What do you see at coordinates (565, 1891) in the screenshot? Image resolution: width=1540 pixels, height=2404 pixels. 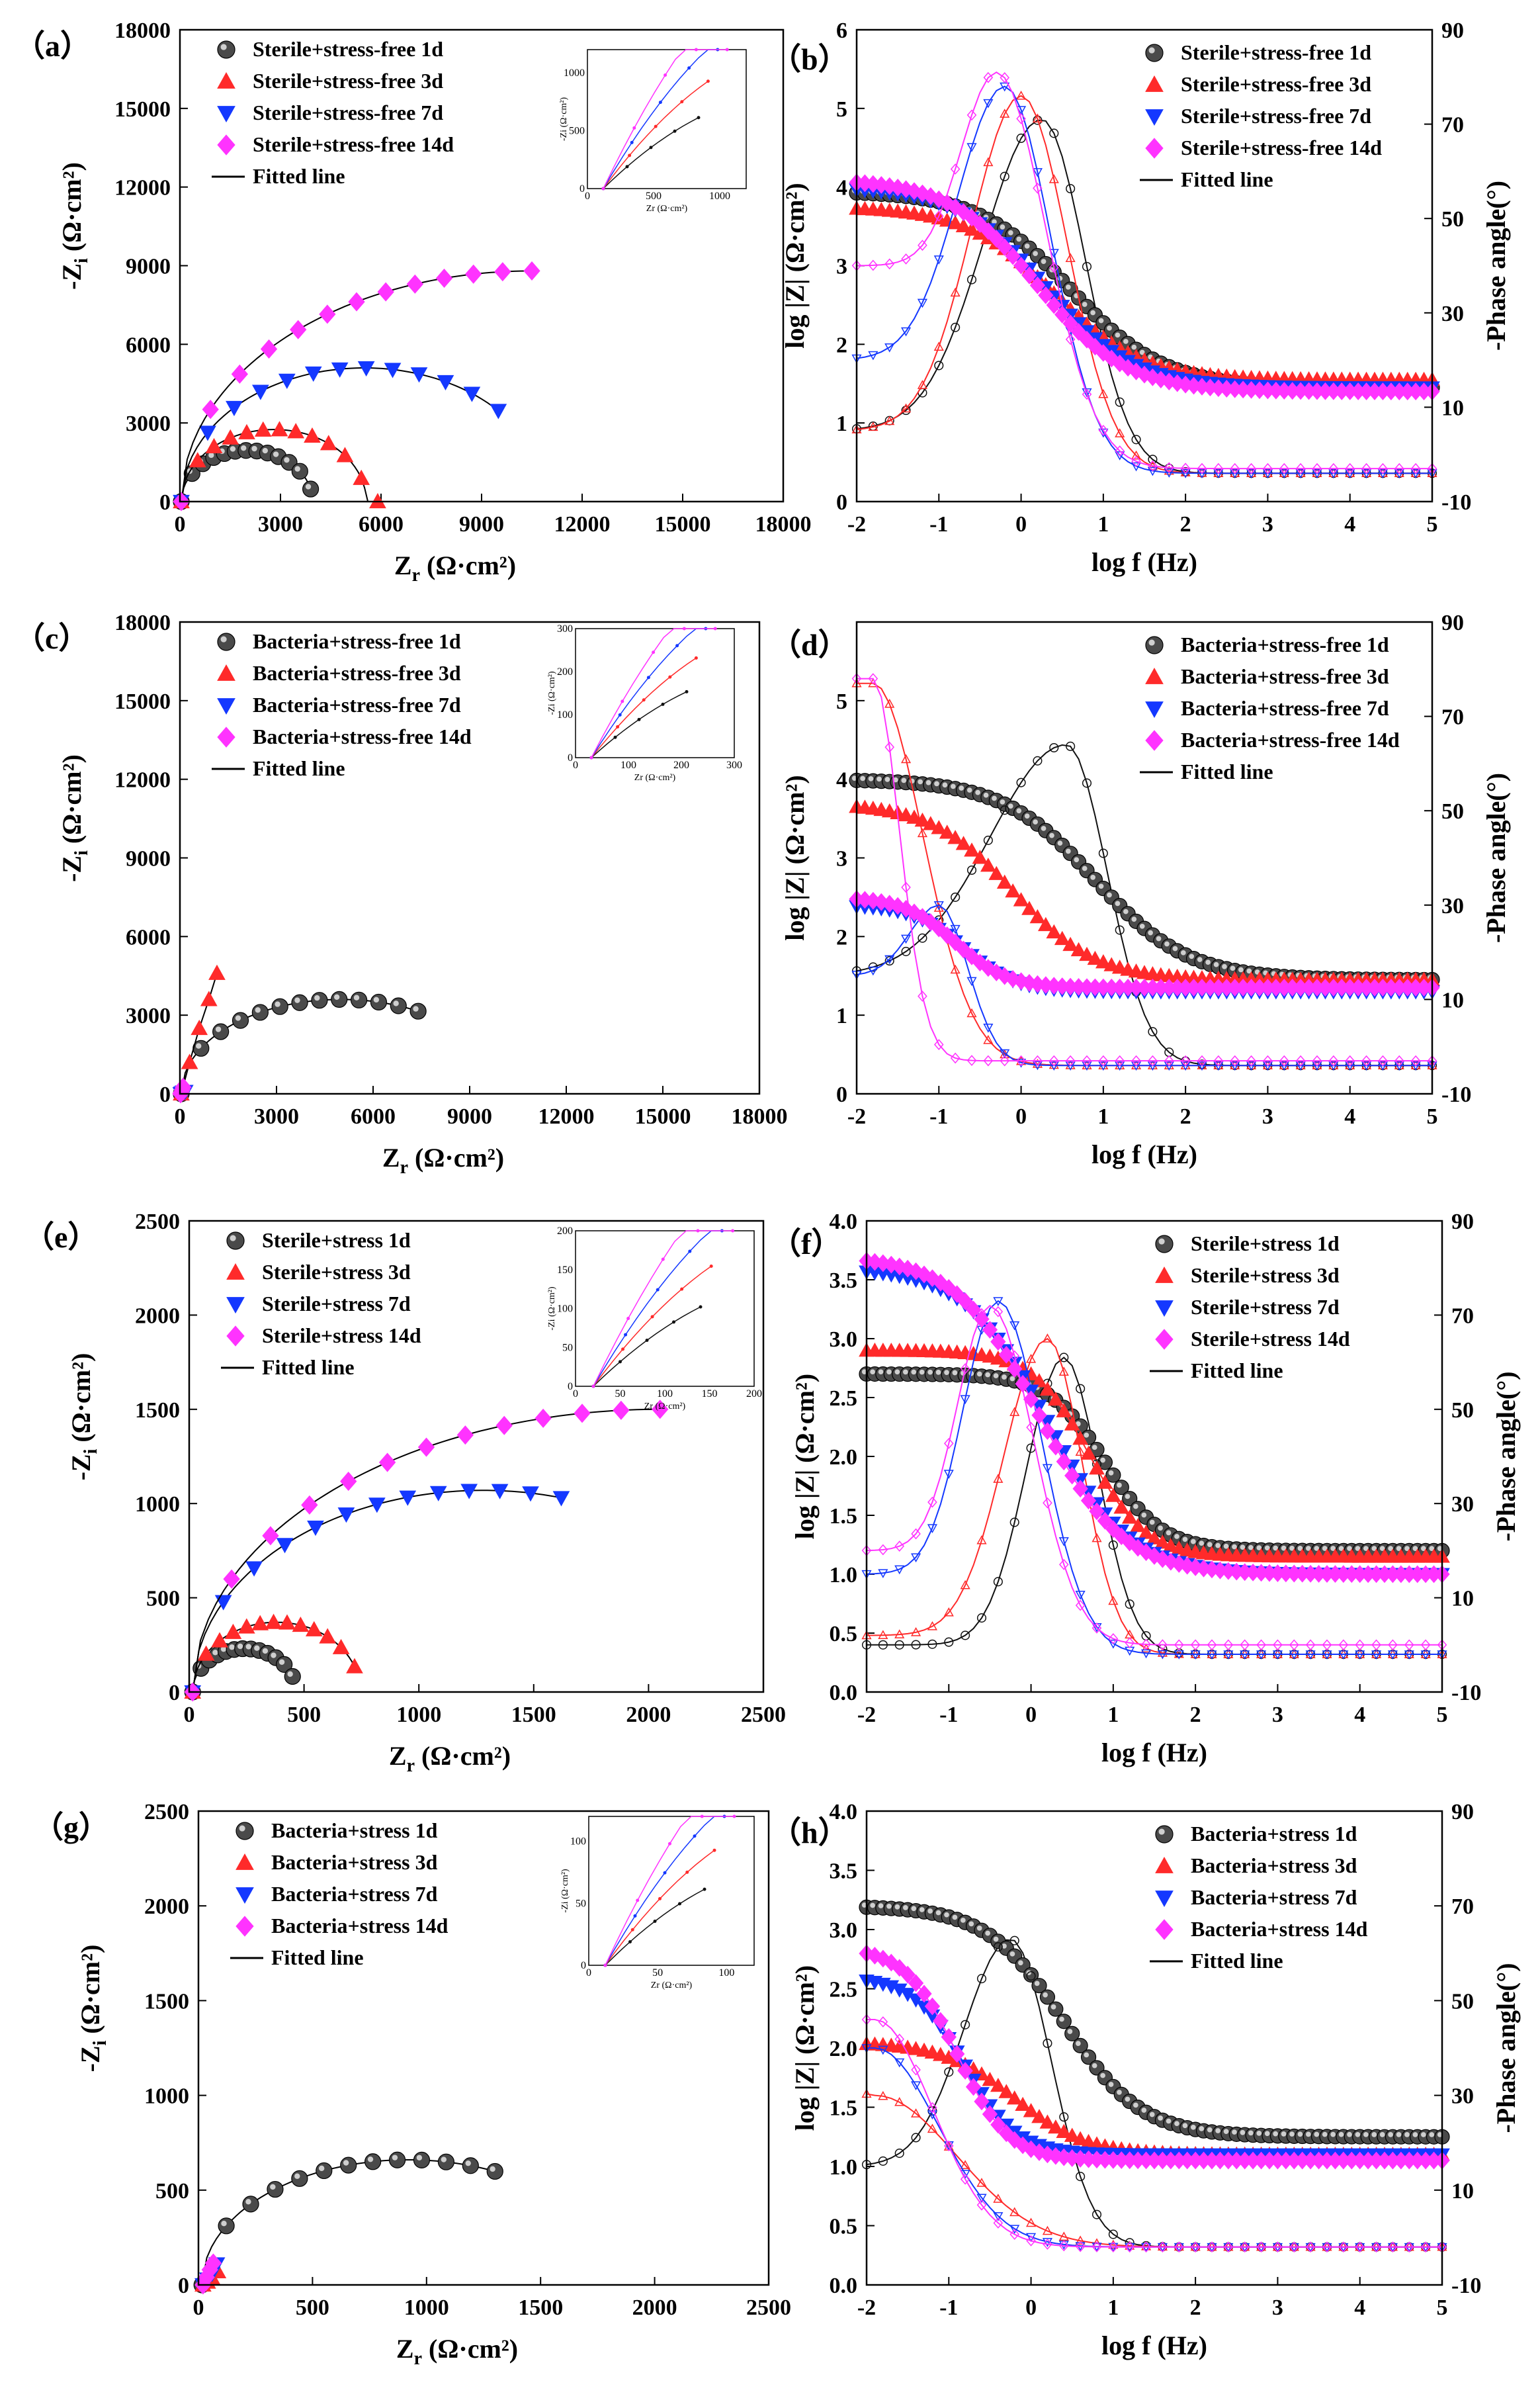 I see `inset-y-label: -Zi (Ω·cm²)` at bounding box center [565, 1891].